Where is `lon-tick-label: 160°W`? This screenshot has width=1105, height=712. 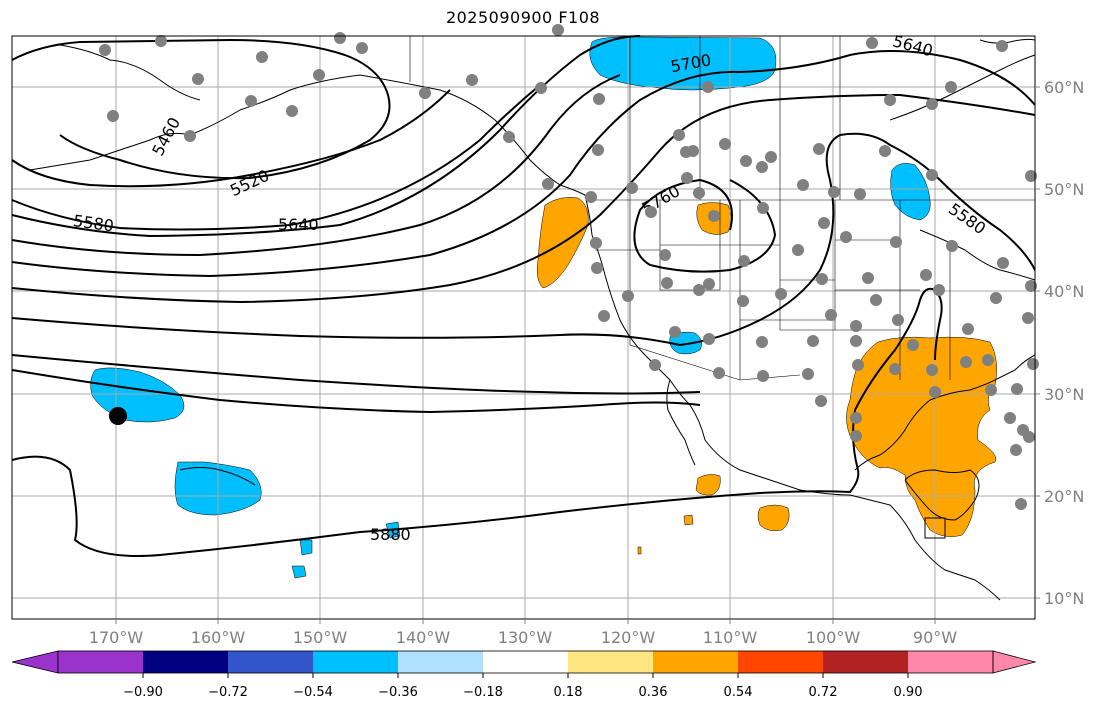 lon-tick-label: 160°W is located at coordinates (218, 637).